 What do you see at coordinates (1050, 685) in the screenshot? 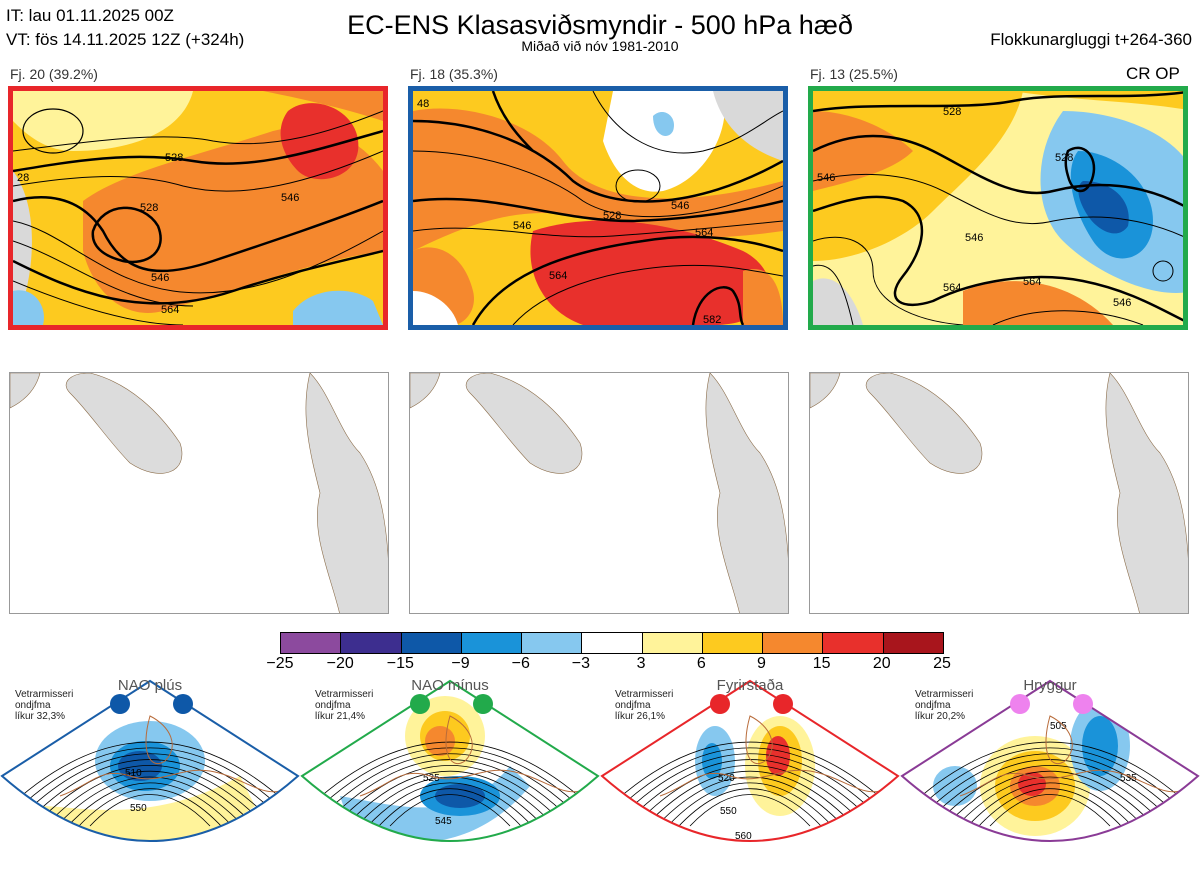
I see `regime-name: Hryggur` at bounding box center [1050, 685].